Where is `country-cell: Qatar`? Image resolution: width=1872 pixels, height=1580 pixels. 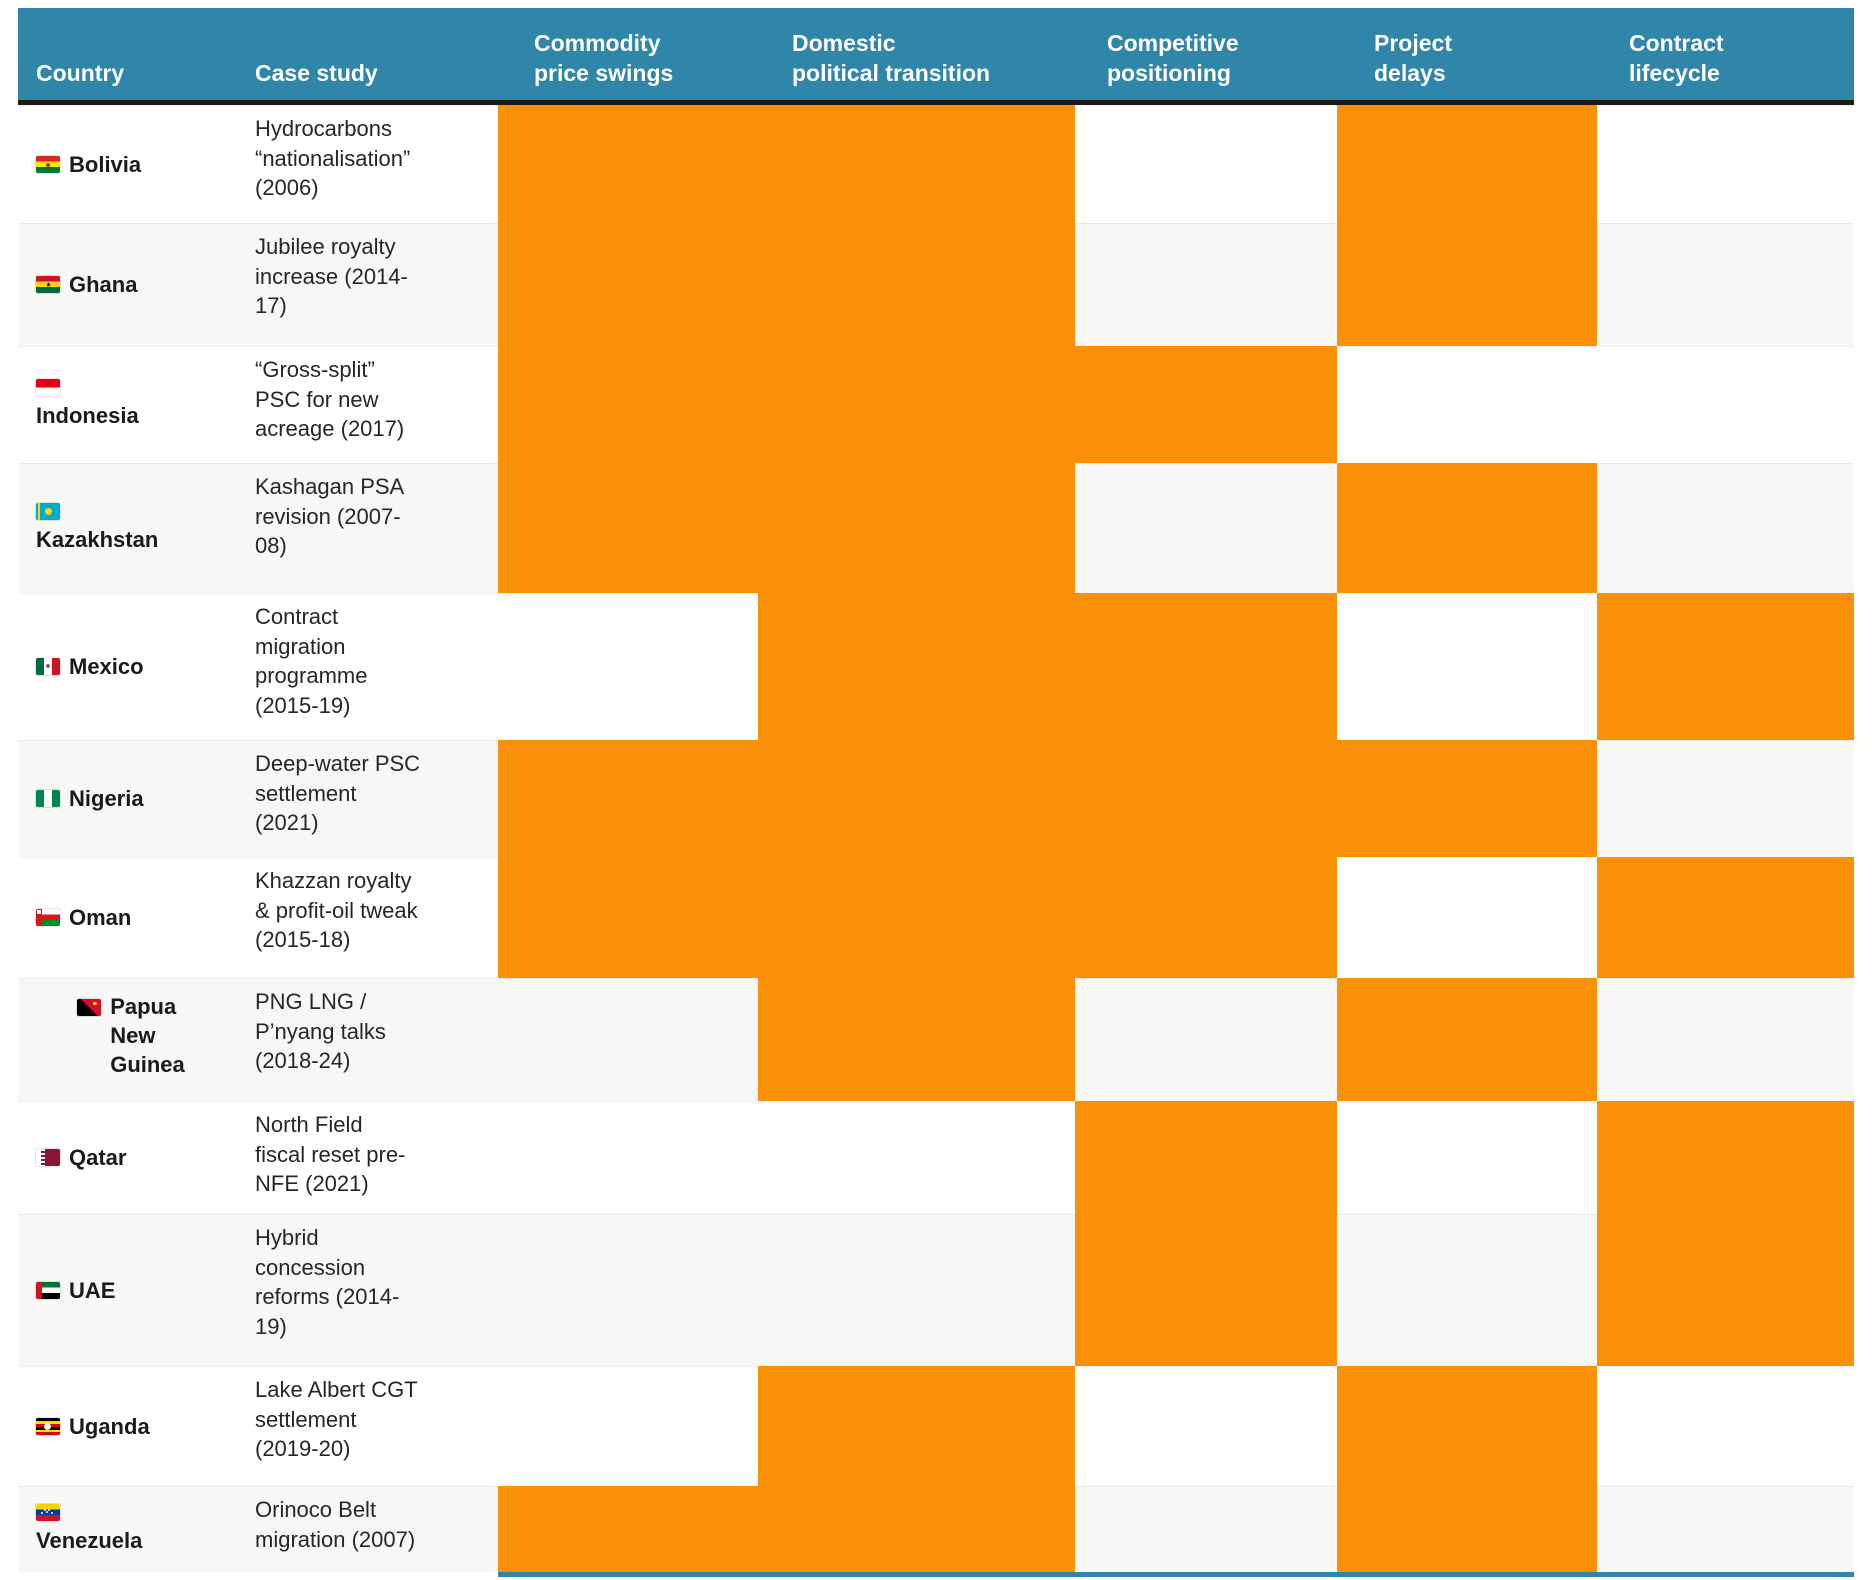
country-cell: Qatar is located at coordinates (131, 1157).